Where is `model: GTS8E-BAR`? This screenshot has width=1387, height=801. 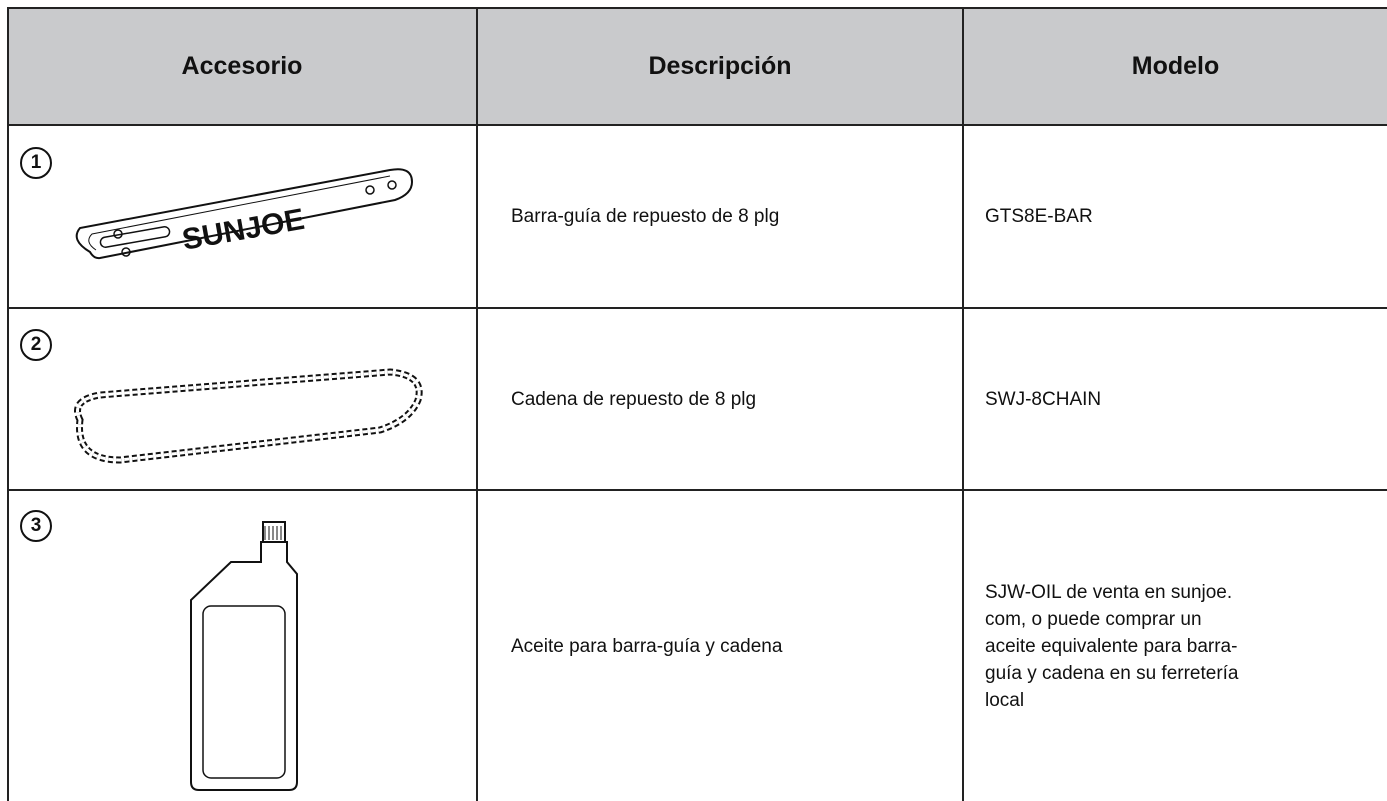 model: GTS8E-BAR is located at coordinates (1039, 216).